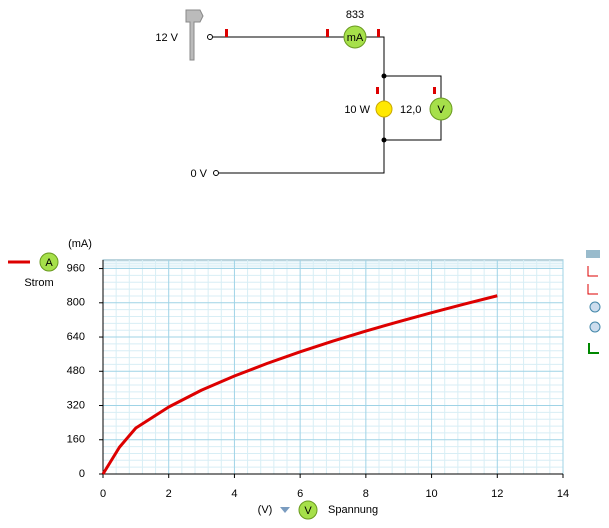 This screenshot has height=528, width=609. I want to click on voltmeter-reading: 12,0, so click(410, 110).